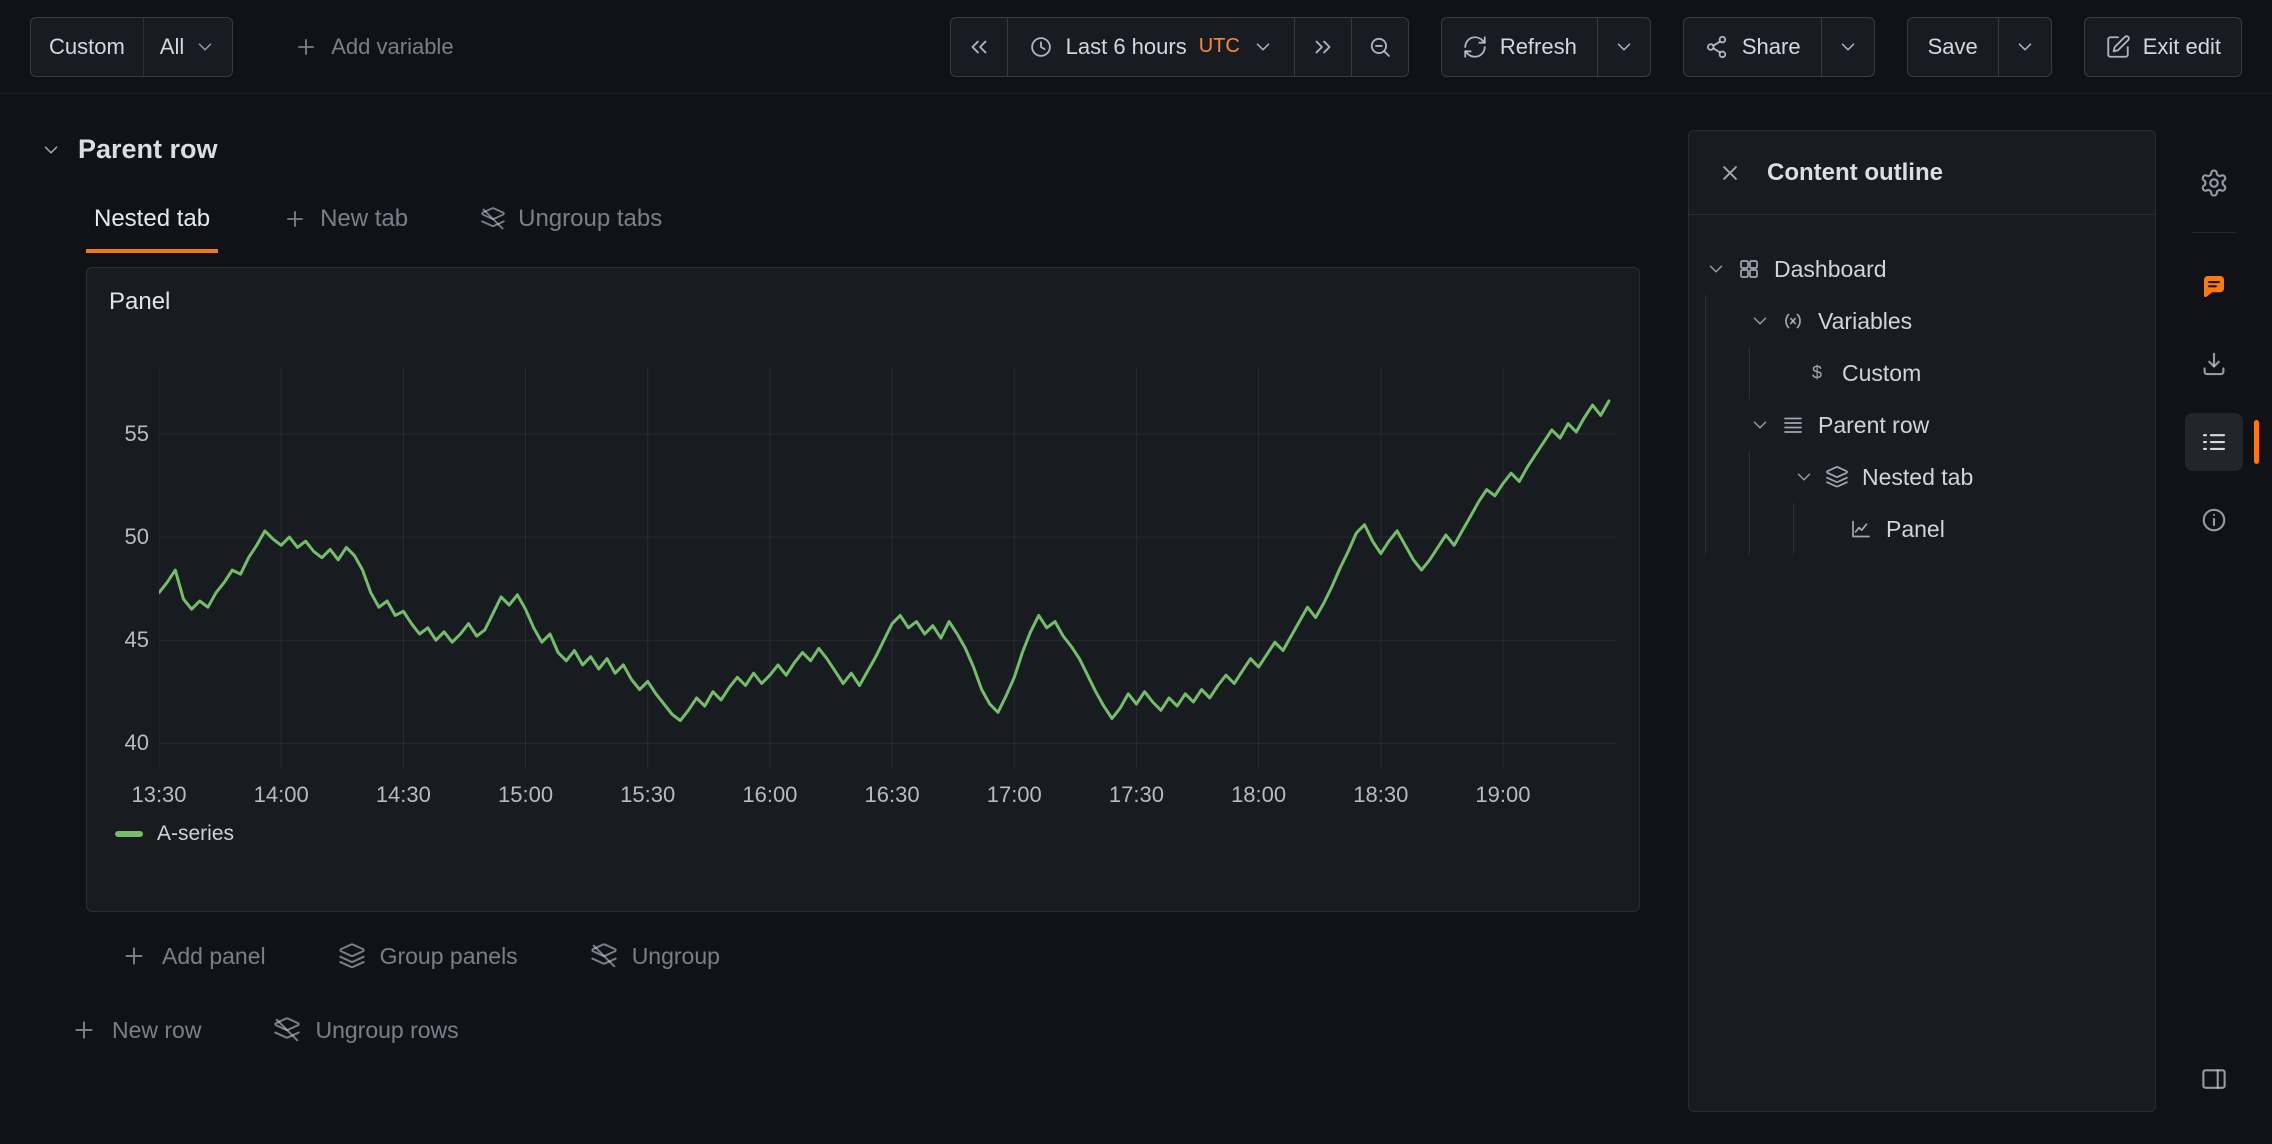 Image resolution: width=2272 pixels, height=1144 pixels. What do you see at coordinates (140, 301) in the screenshot?
I see `panel-title: Panel` at bounding box center [140, 301].